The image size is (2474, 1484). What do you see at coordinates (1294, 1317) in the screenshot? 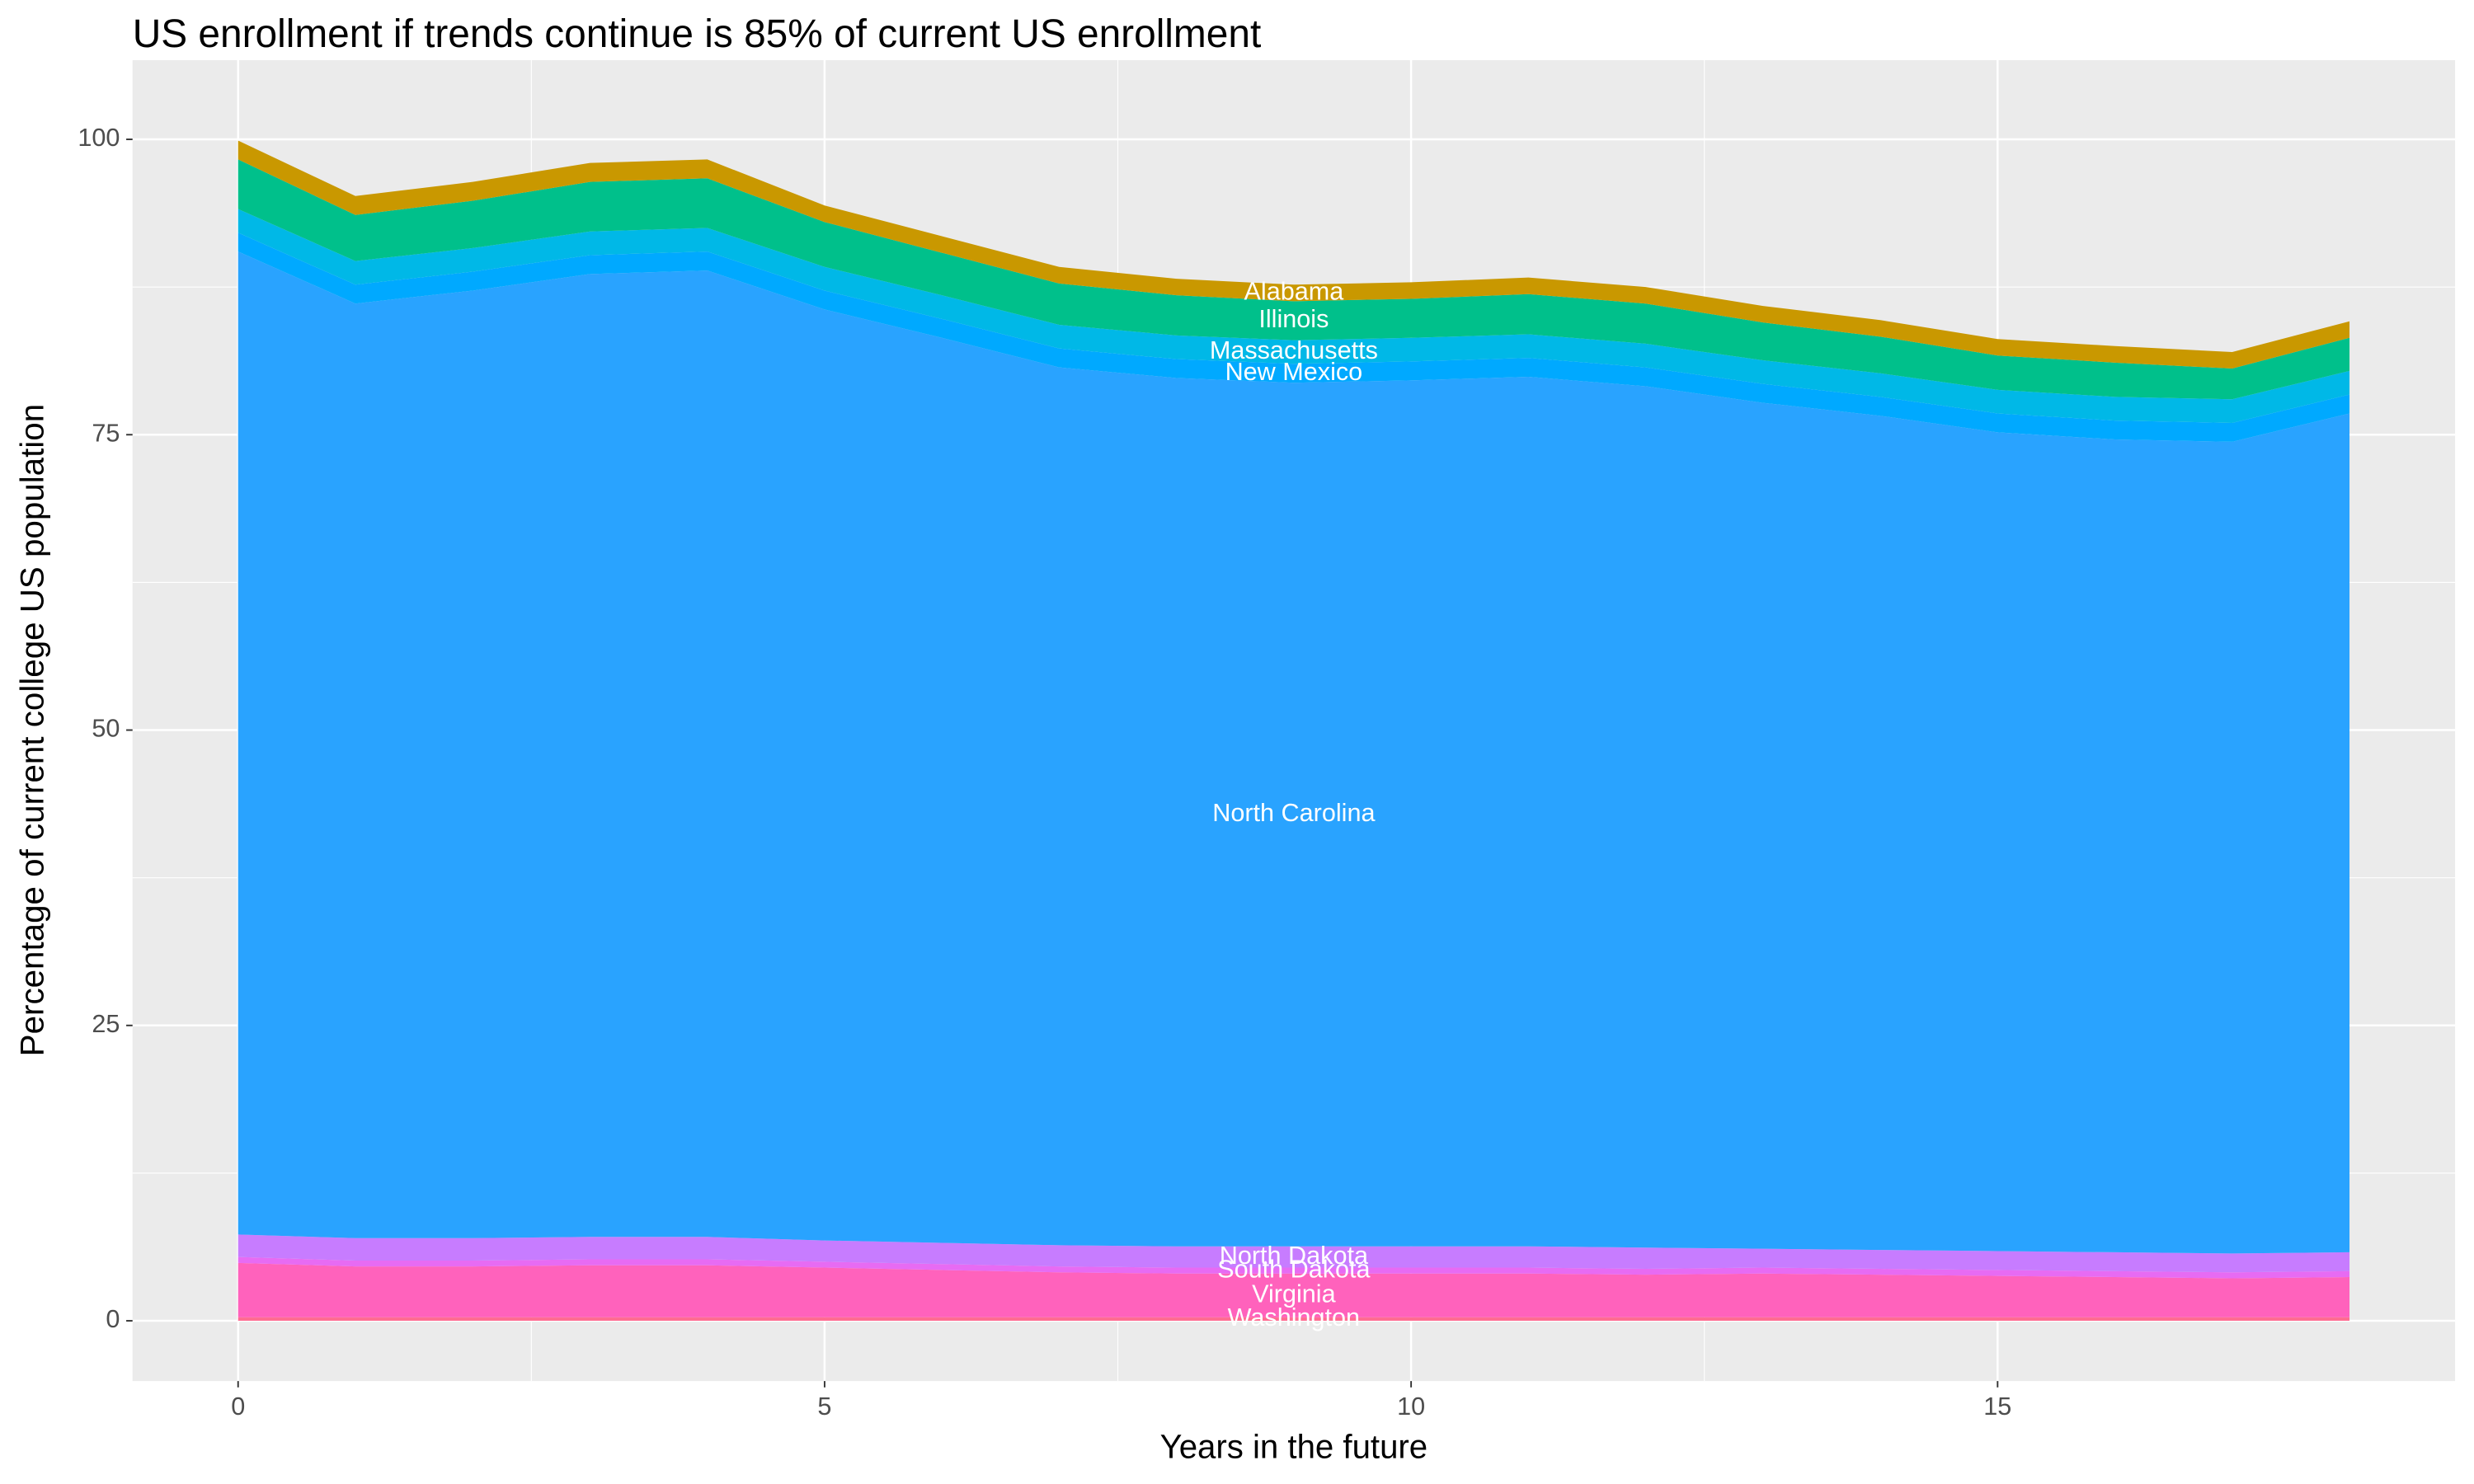
I see `series-label: Washington` at bounding box center [1294, 1317].